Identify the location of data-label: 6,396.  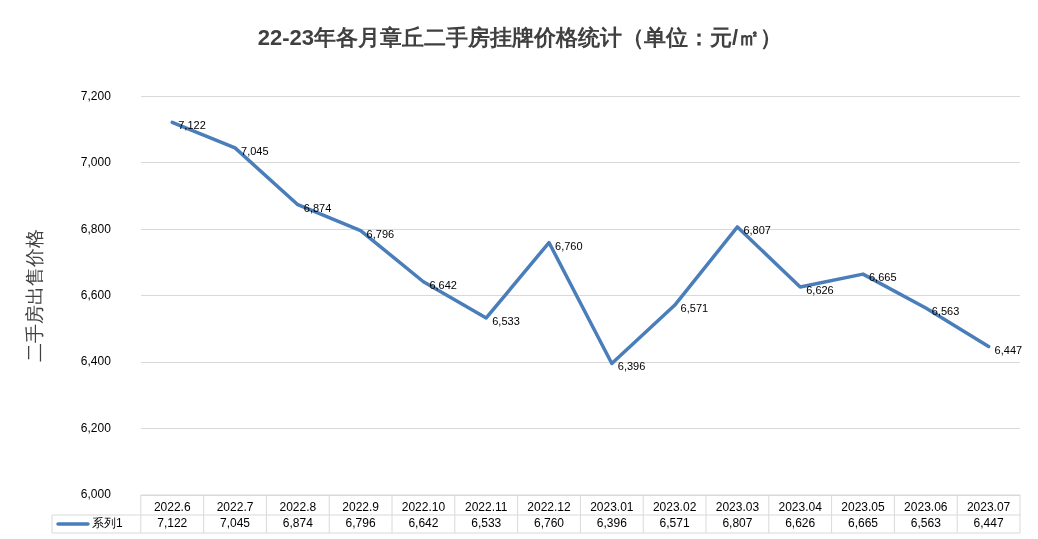
(612, 523).